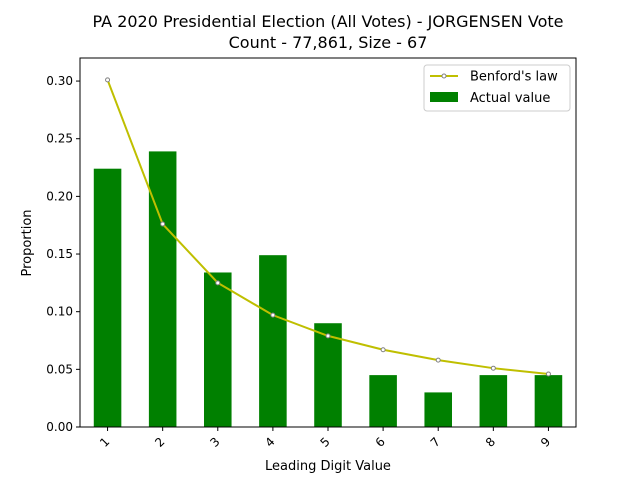 The width and height of the screenshot is (640, 480). Describe the element at coordinates (59, 81) in the screenshot. I see `y-tick-label: 0.30` at that location.